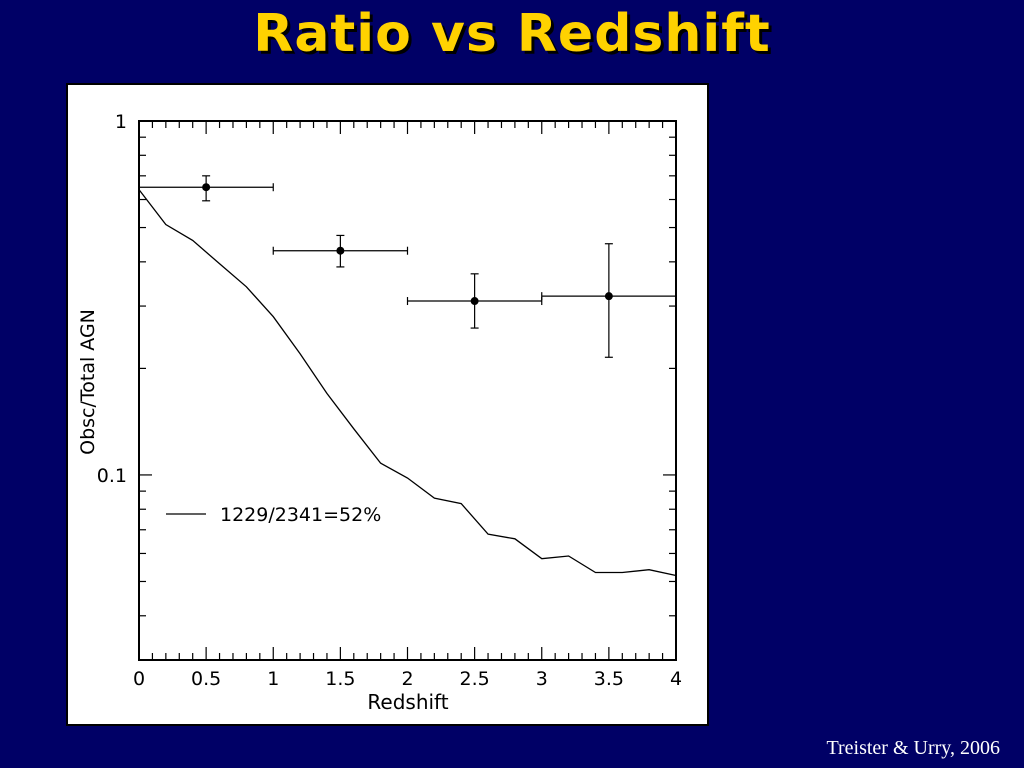 The image size is (1024, 768). What do you see at coordinates (88, 382) in the screenshot?
I see `y-axis-label: Obsc/Total AGN` at bounding box center [88, 382].